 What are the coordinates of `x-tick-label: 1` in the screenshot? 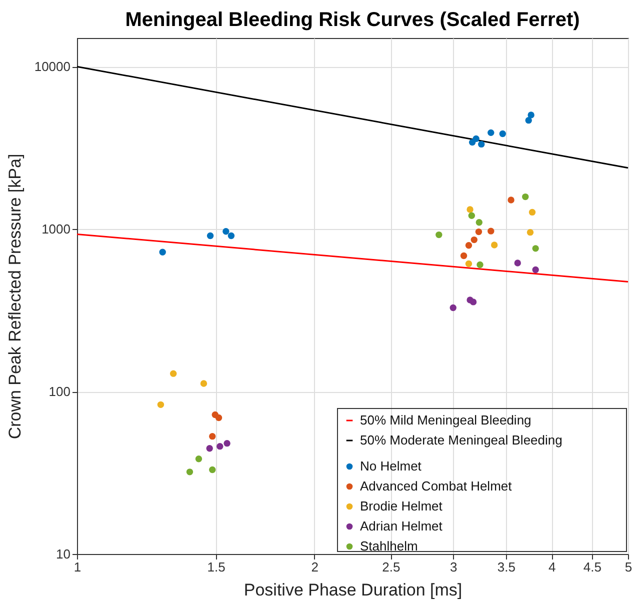 It's located at (78, 567).